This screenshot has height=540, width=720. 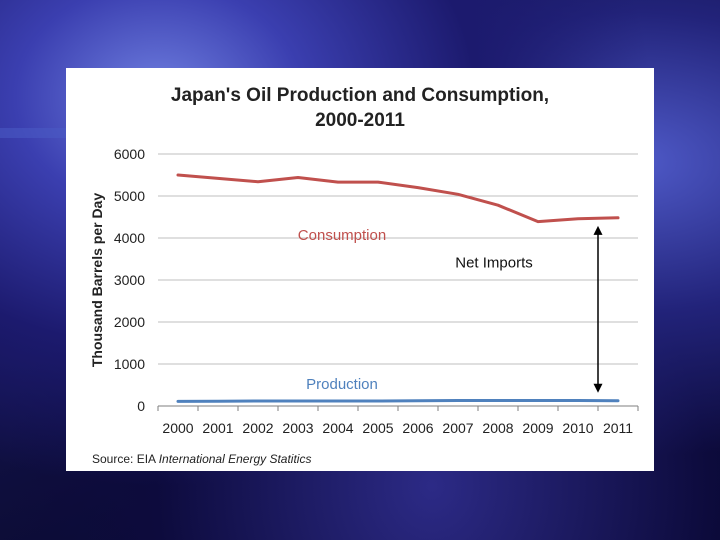 What do you see at coordinates (129, 154) in the screenshot?
I see `y-tick-label: 6000` at bounding box center [129, 154].